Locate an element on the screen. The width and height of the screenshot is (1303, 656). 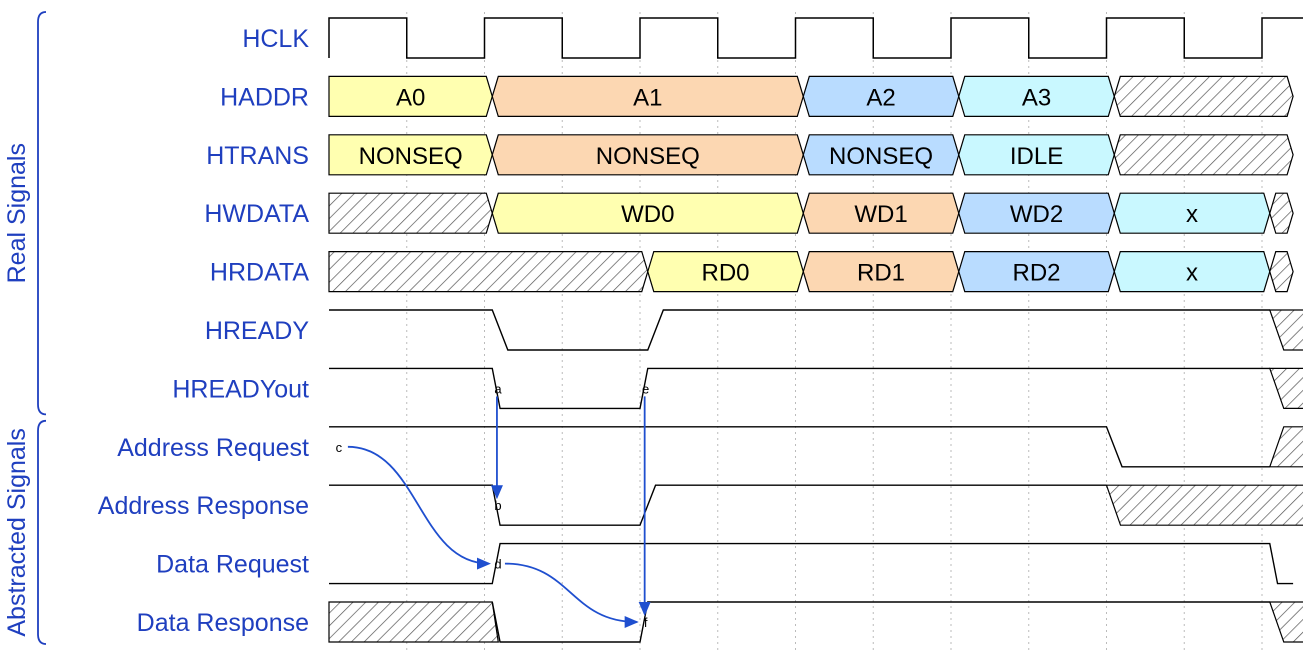
clock-wave is located at coordinates (815, 38).